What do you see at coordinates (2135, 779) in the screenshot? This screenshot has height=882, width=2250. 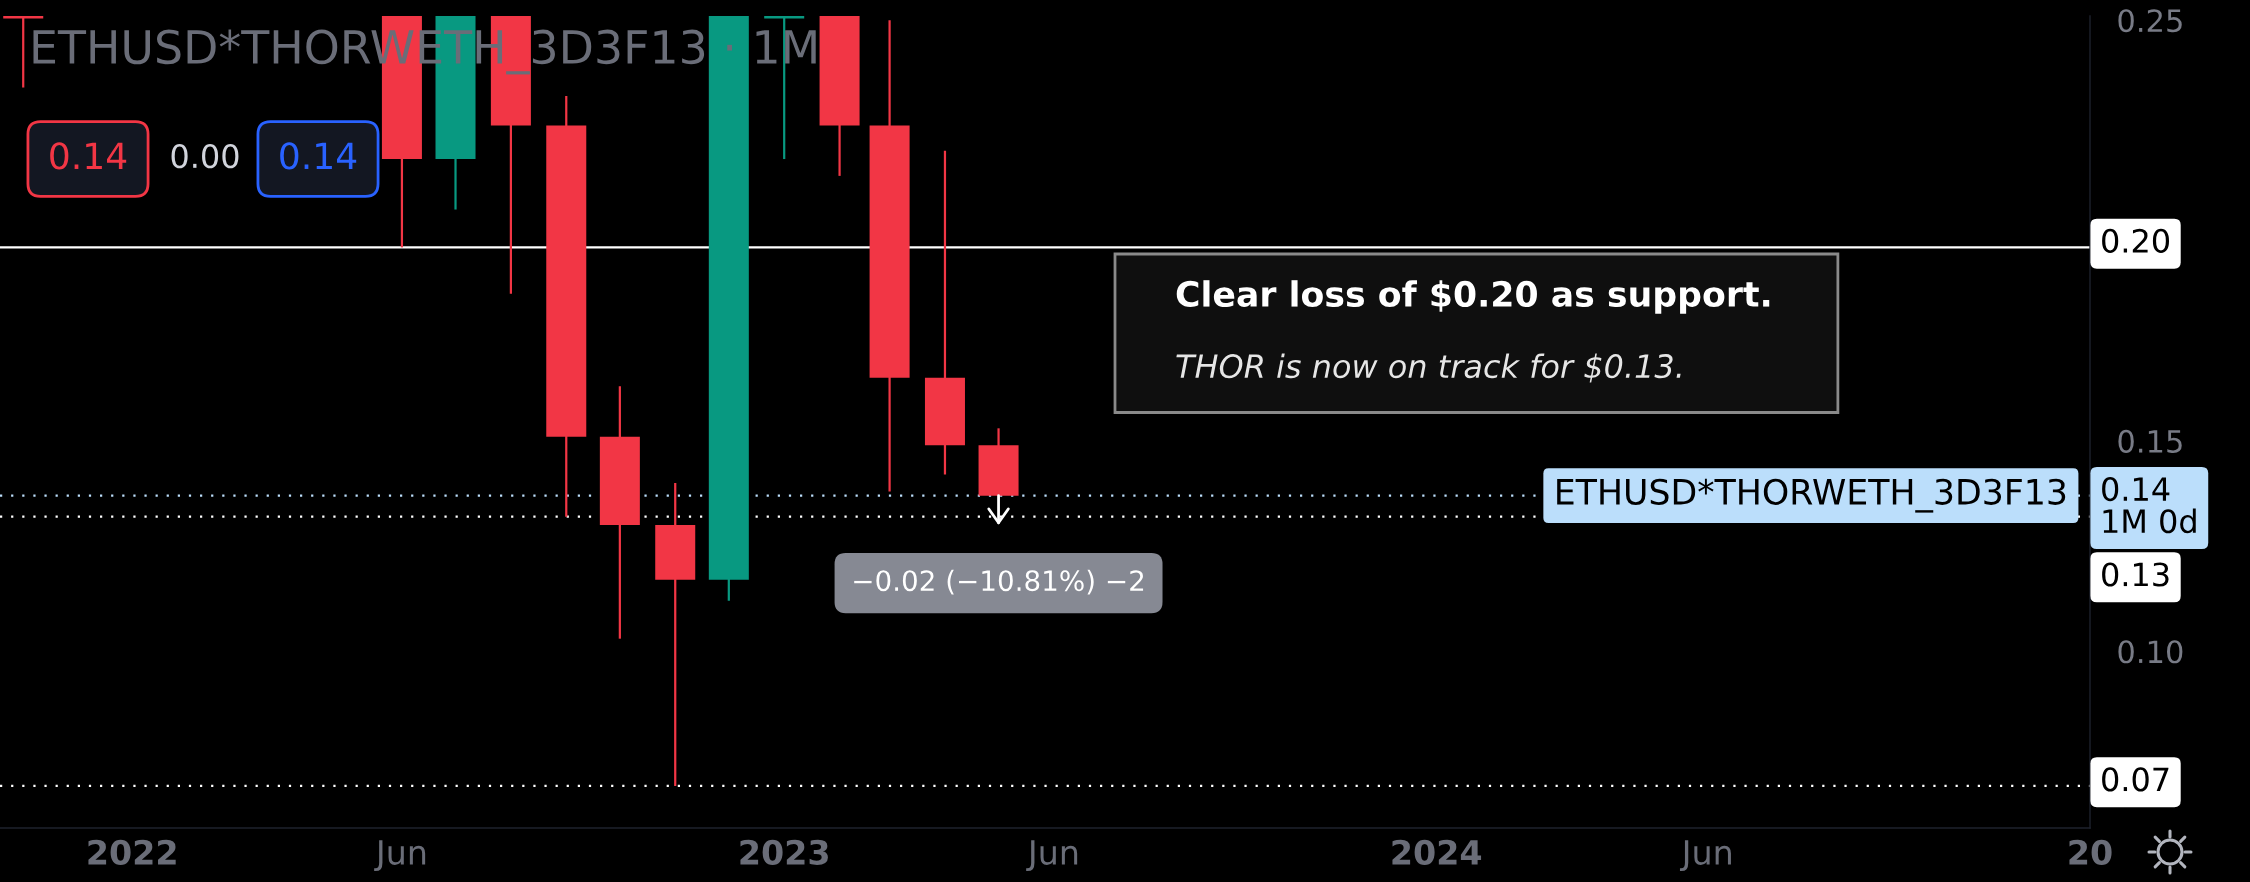 I see `ref-line-label: 0.07` at bounding box center [2135, 779].